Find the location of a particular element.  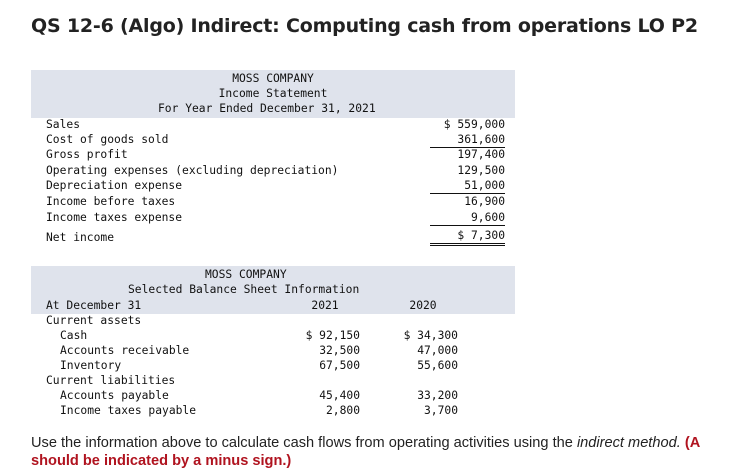

balance-row-label: Inventory is located at coordinates (91, 365).